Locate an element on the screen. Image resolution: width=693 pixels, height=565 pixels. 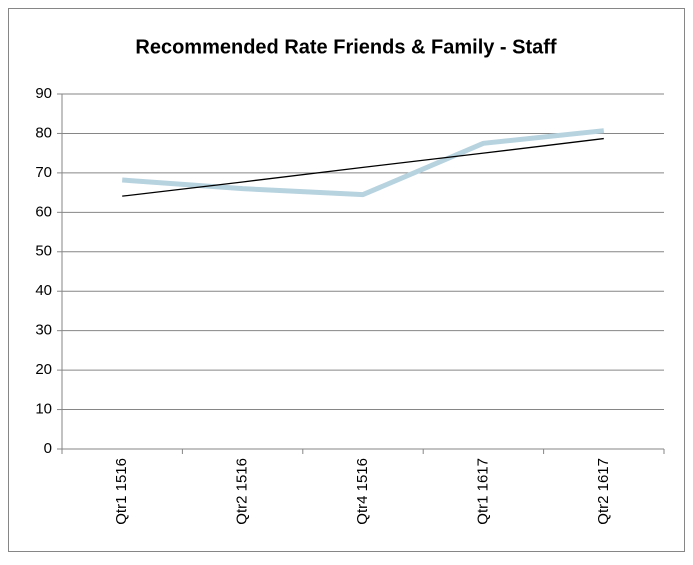
y-tick-label: 90 is located at coordinates (43, 93).